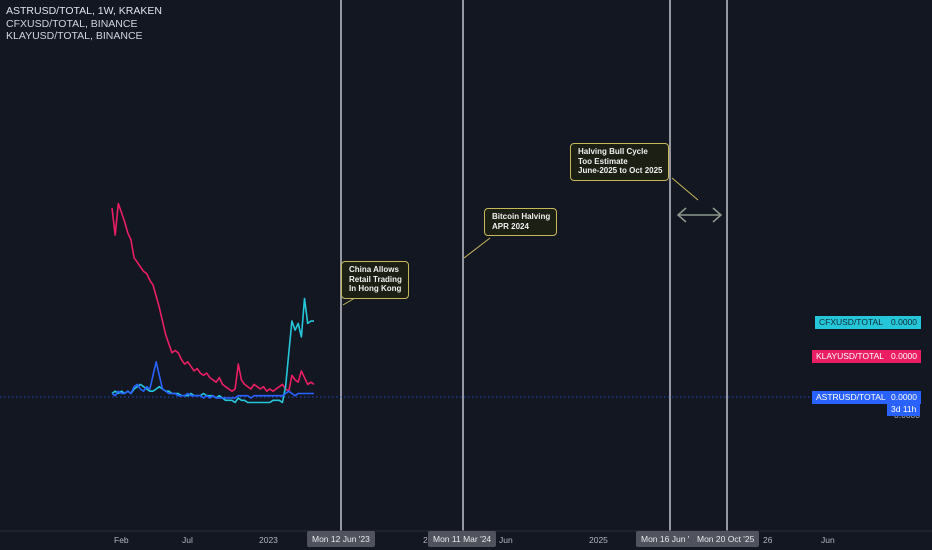 The width and height of the screenshot is (932, 550). I want to click on klay-price-label: KLAYUSD/TOTAL, so click(850, 356).